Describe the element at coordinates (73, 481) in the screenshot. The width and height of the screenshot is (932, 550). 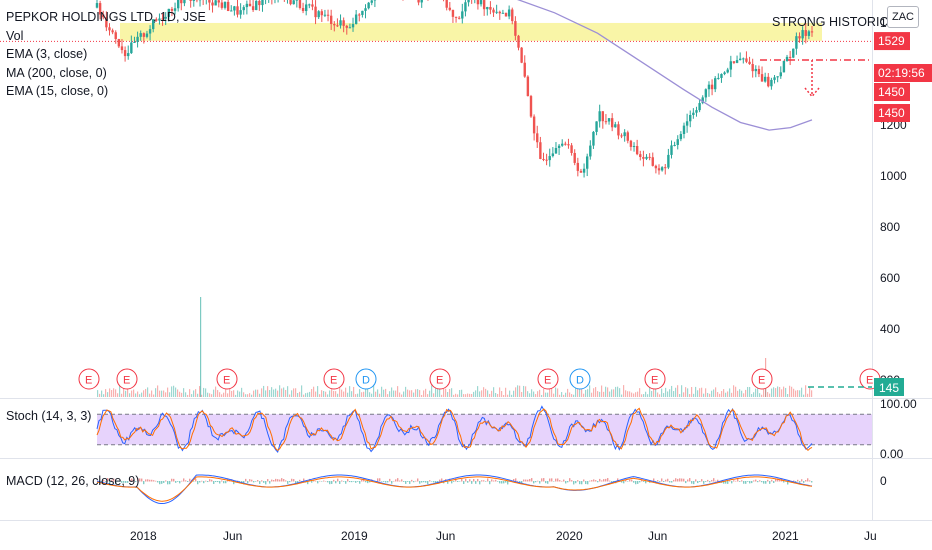
I see `macd-title: MACD (12, 26, close, 9)` at that location.